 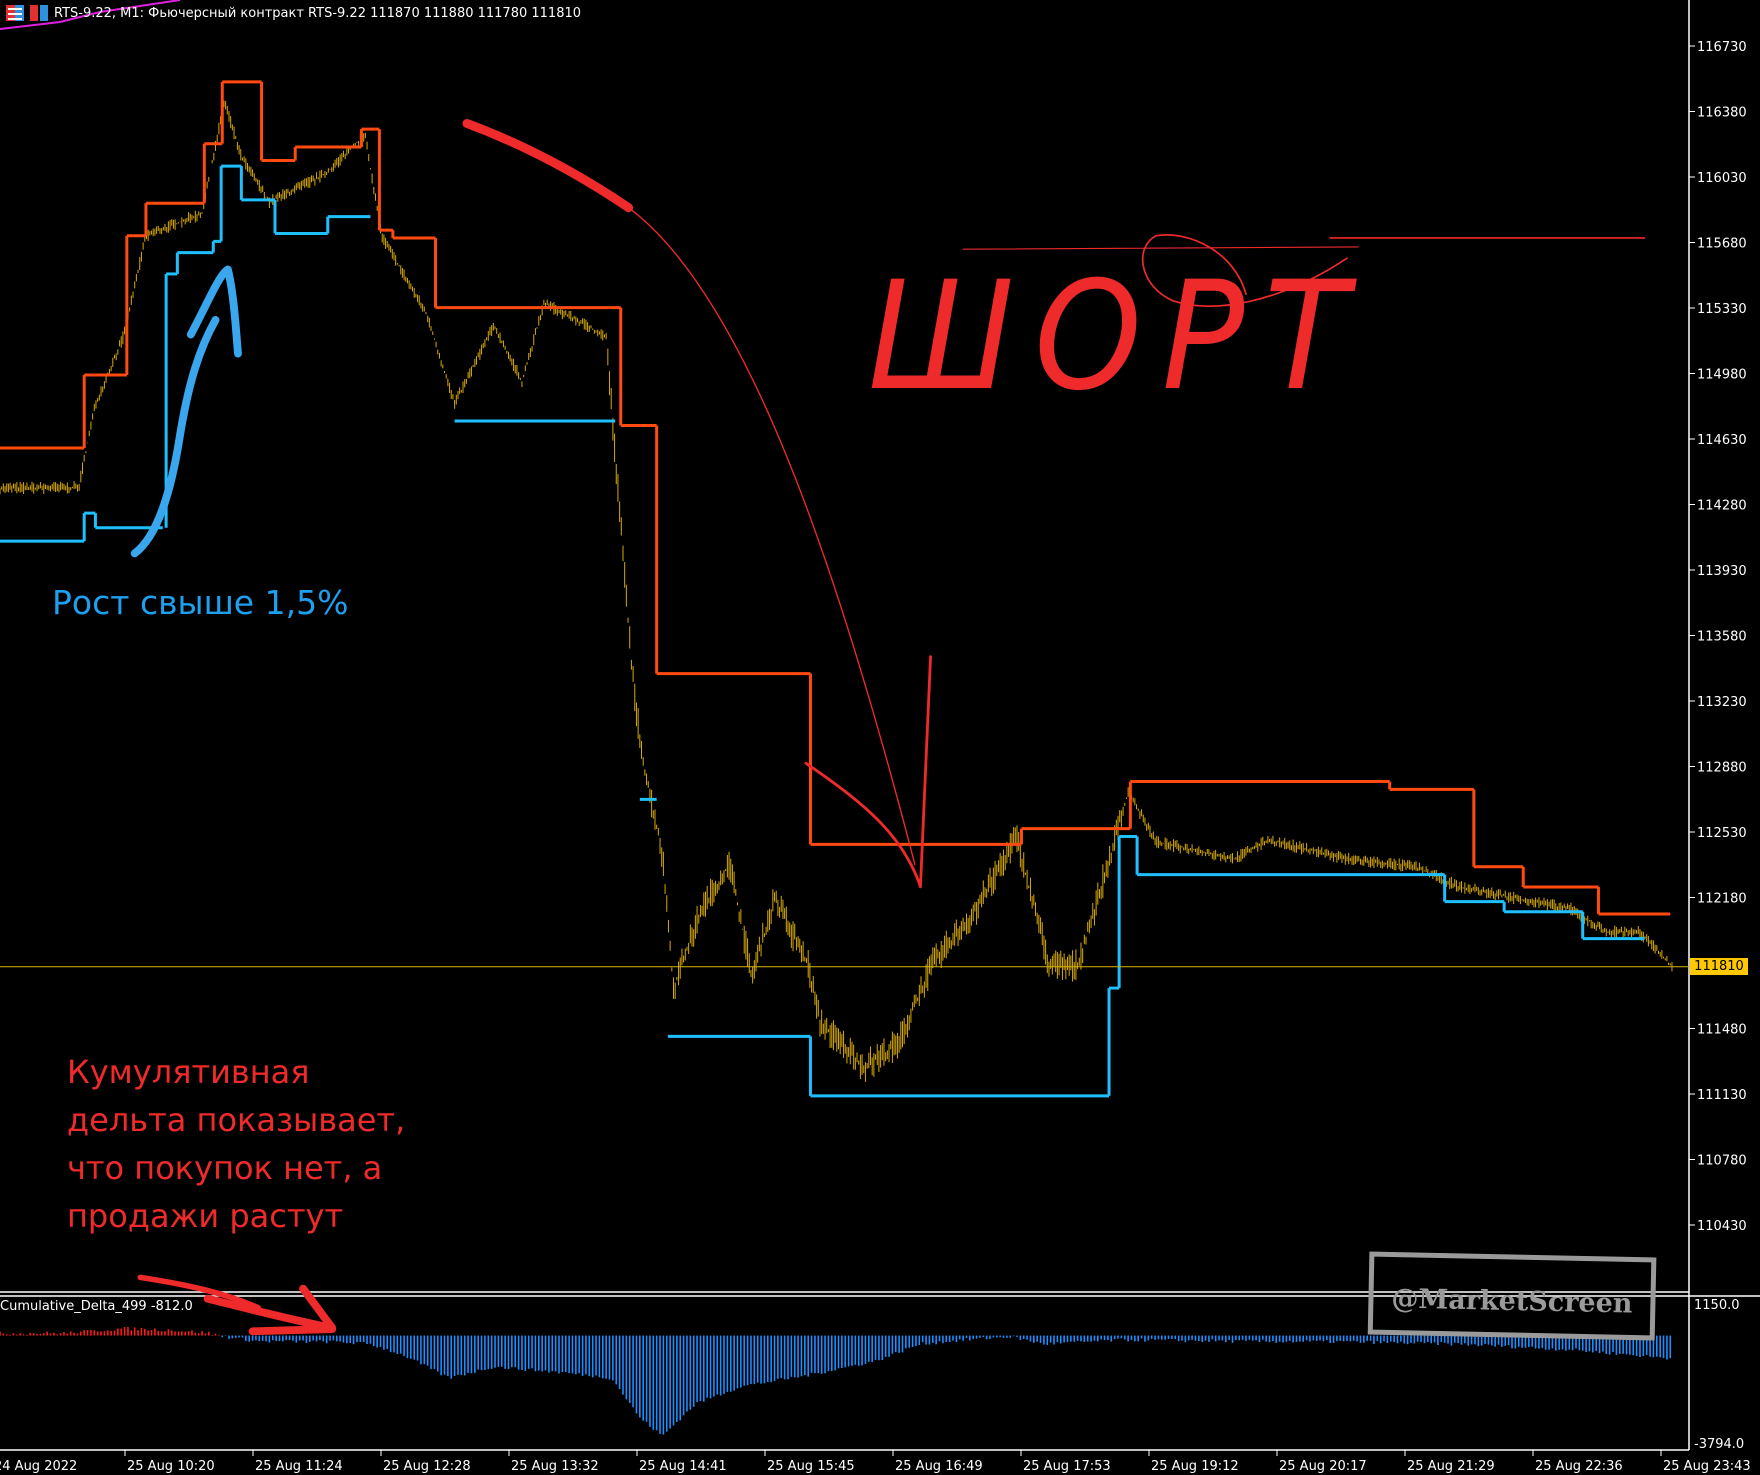 I want to click on price-label: 114980, so click(x=1722, y=375).